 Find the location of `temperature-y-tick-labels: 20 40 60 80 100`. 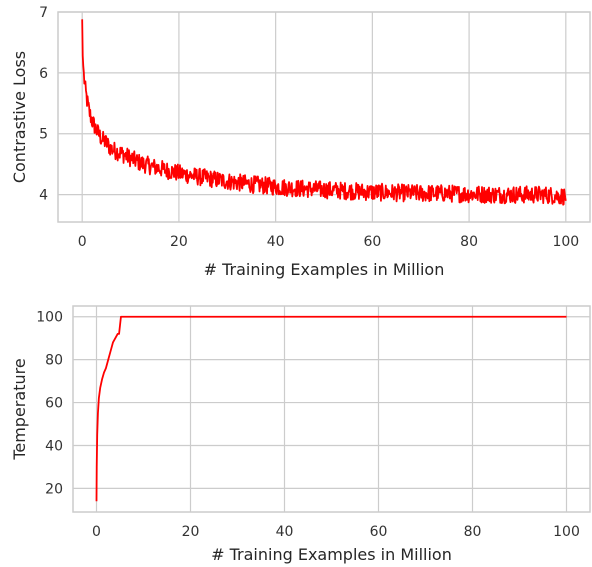

temperature-y-tick-labels: 20 40 60 80 100 is located at coordinates (49, 404).